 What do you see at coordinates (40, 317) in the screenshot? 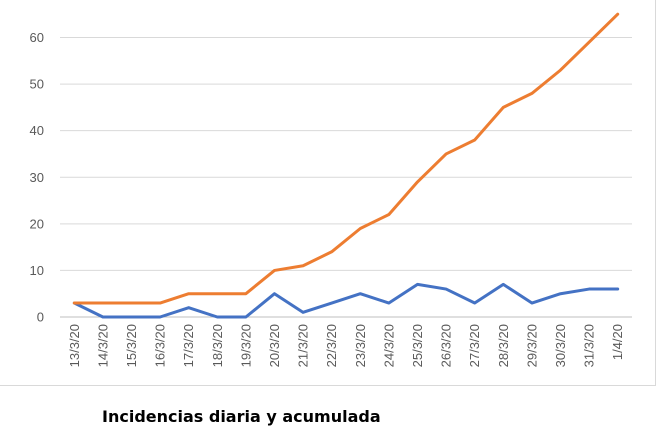
I see `y-tick-label: 0` at bounding box center [40, 317].